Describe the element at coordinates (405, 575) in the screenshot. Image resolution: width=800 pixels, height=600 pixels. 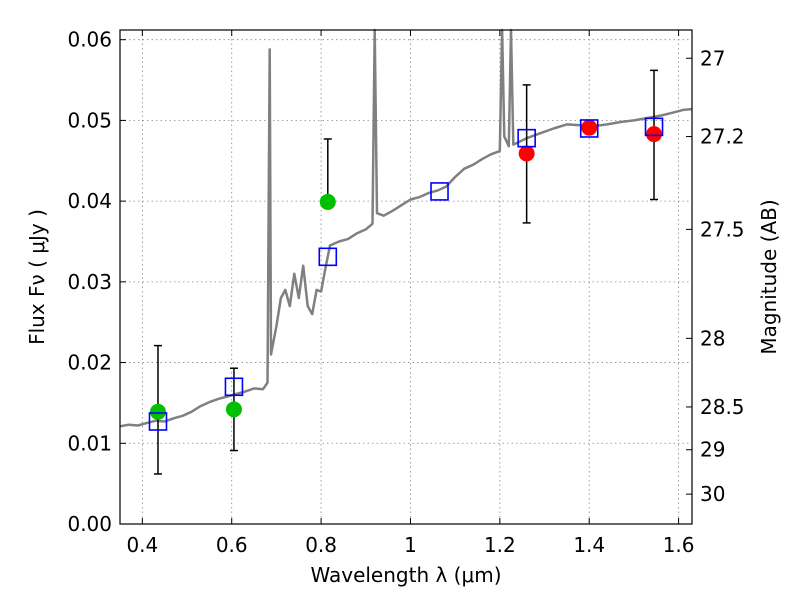
I see `x-axis-label: Wavelength λ (μm)` at that location.